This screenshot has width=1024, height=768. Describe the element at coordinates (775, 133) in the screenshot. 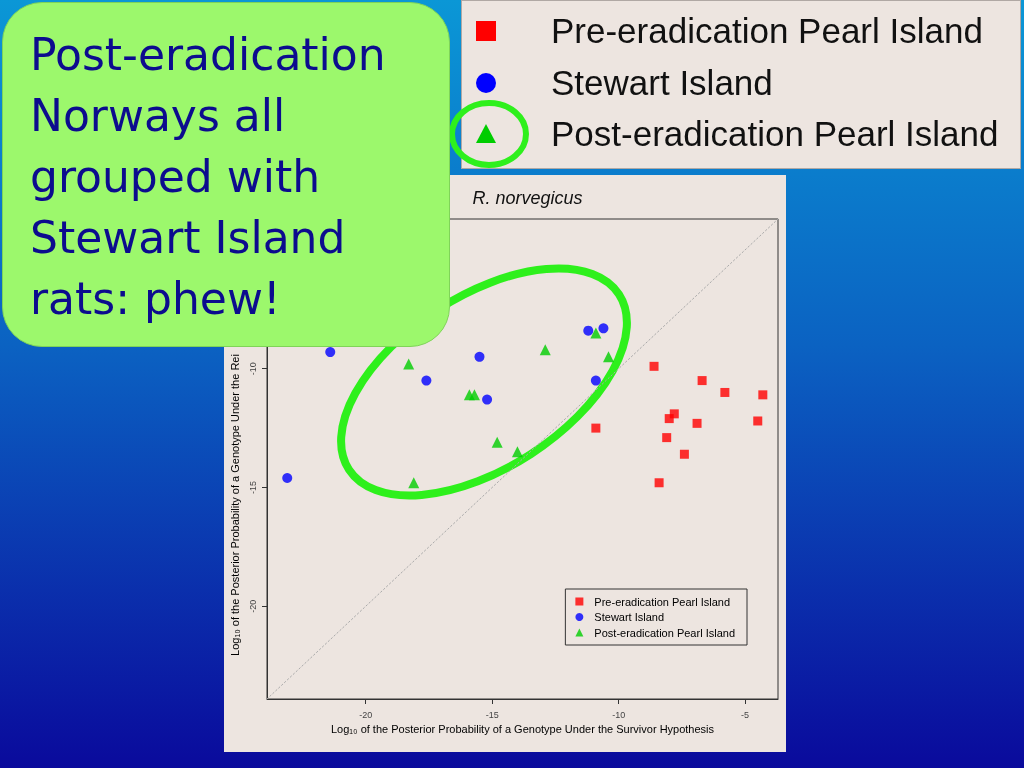

I see `text: Post-eradication Pearl Island` at that location.